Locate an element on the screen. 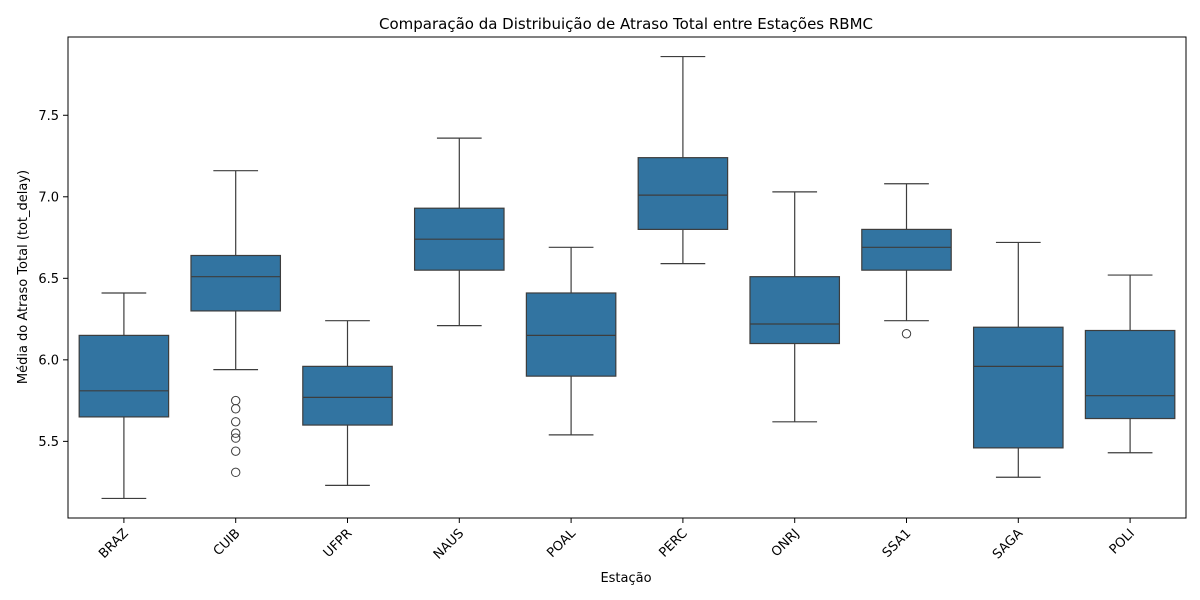 Image resolution: width=1200 pixels, height=600 pixels. box-group-poal is located at coordinates (571, 341).